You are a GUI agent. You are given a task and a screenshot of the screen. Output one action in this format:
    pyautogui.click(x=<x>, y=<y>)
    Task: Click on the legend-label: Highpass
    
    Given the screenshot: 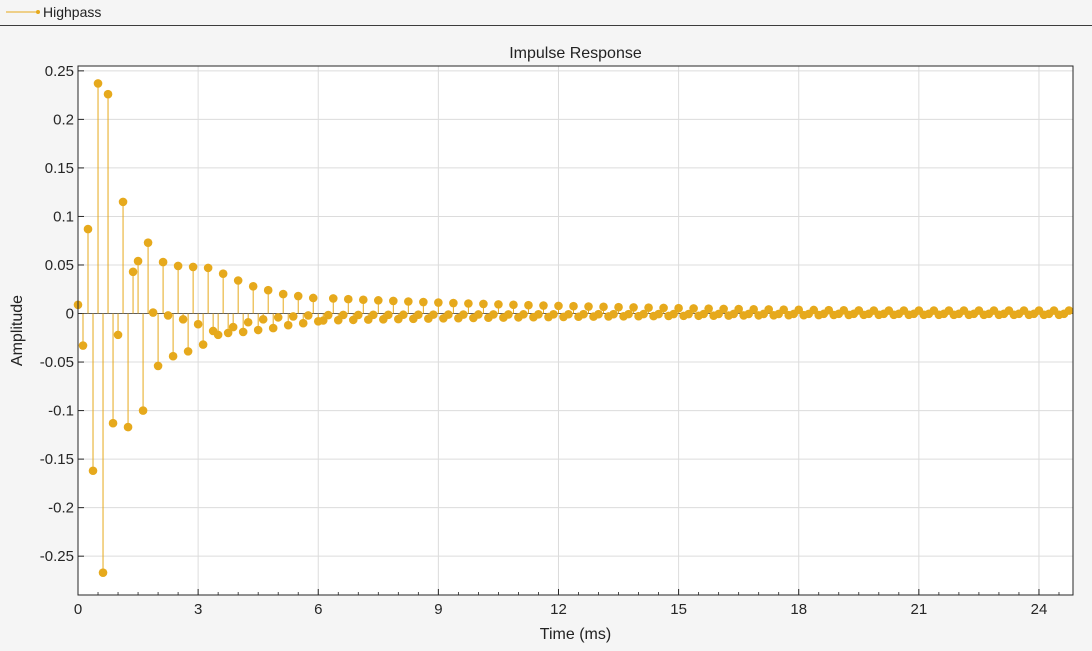 What is the action you would take?
    pyautogui.click(x=72, y=12)
    